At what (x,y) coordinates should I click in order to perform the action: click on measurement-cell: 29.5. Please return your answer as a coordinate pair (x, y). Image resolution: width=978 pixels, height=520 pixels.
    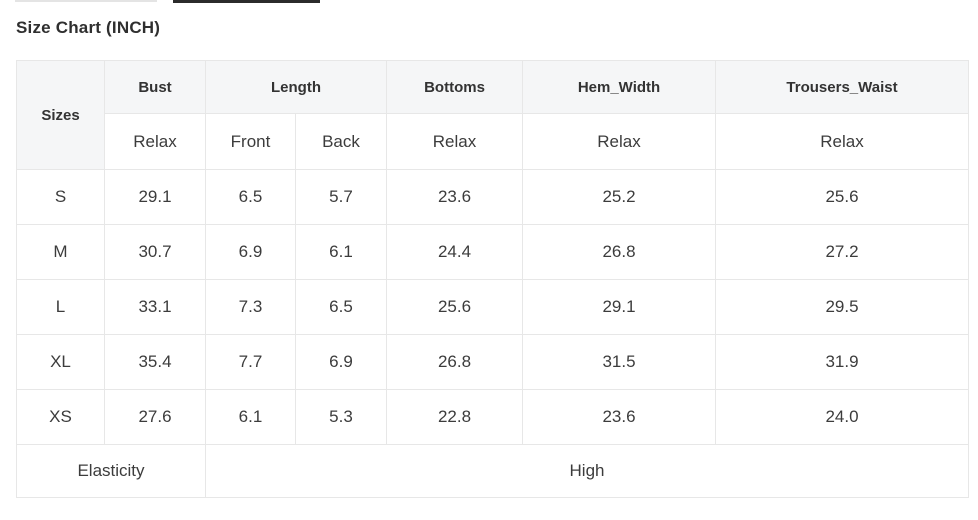
    Looking at the image, I should click on (842, 307).